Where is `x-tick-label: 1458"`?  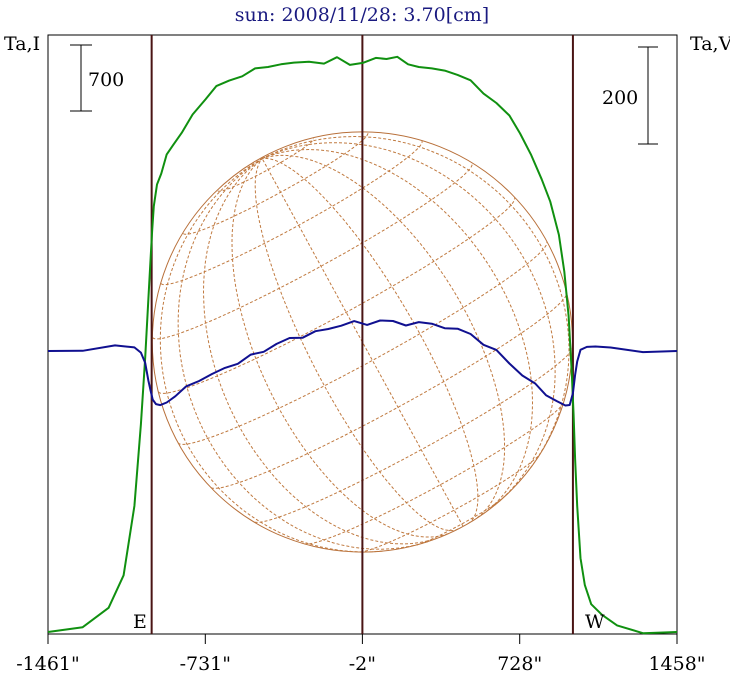 x-tick-label: 1458" is located at coordinates (676, 664).